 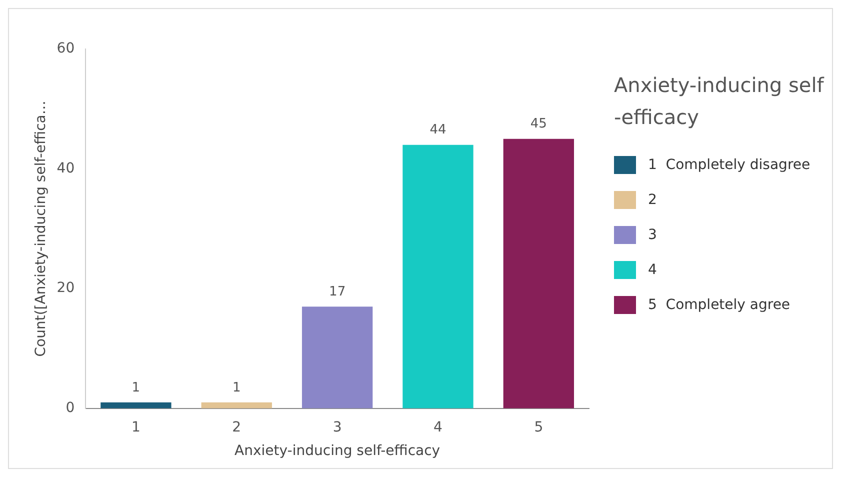 What do you see at coordinates (65, 288) in the screenshot?
I see `y-tick-label: 20` at bounding box center [65, 288].